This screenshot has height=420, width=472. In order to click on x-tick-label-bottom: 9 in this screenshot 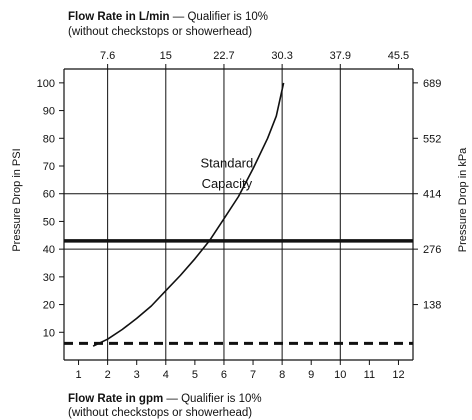, I will do `click(311, 375)`.